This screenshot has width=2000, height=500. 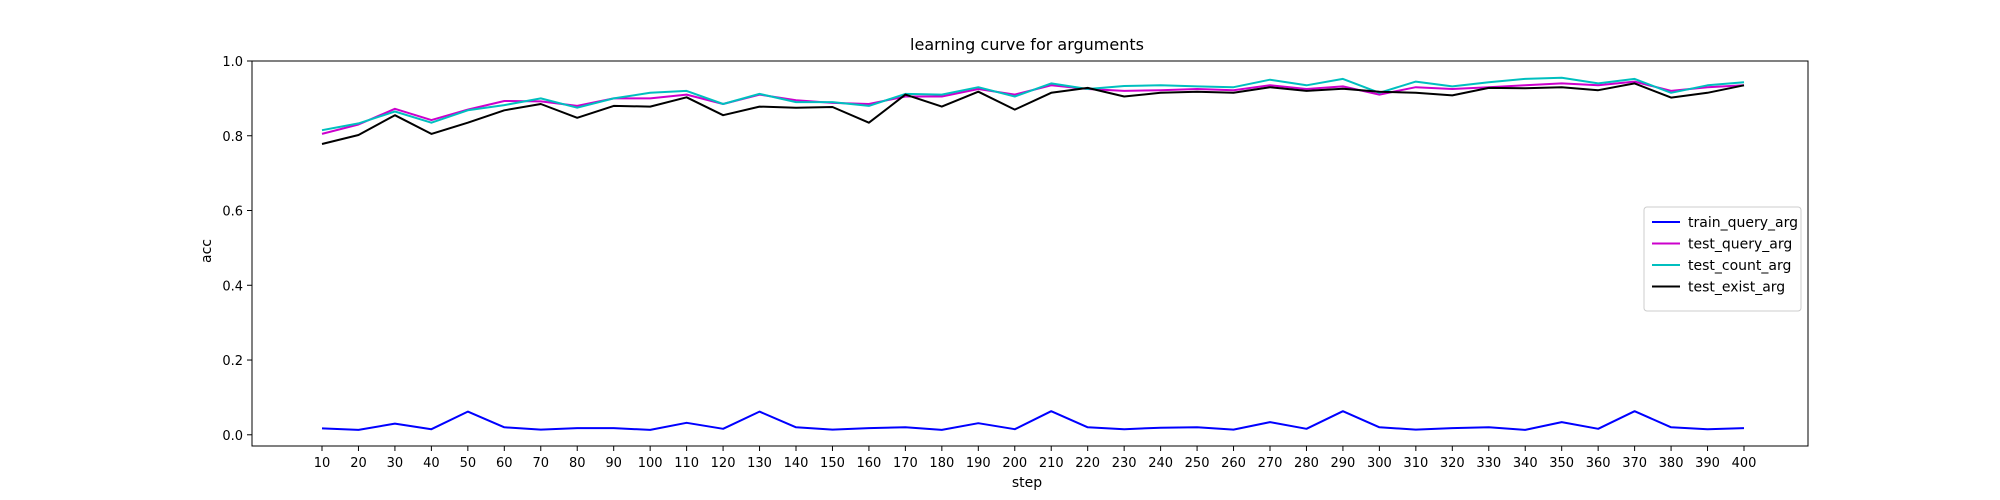 I want to click on x-tick-label: 260, so click(x=1233, y=463).